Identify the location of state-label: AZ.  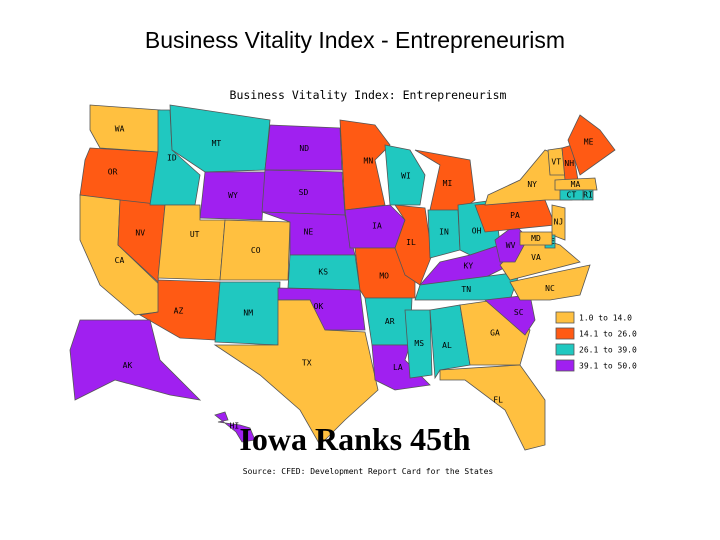
(179, 311).